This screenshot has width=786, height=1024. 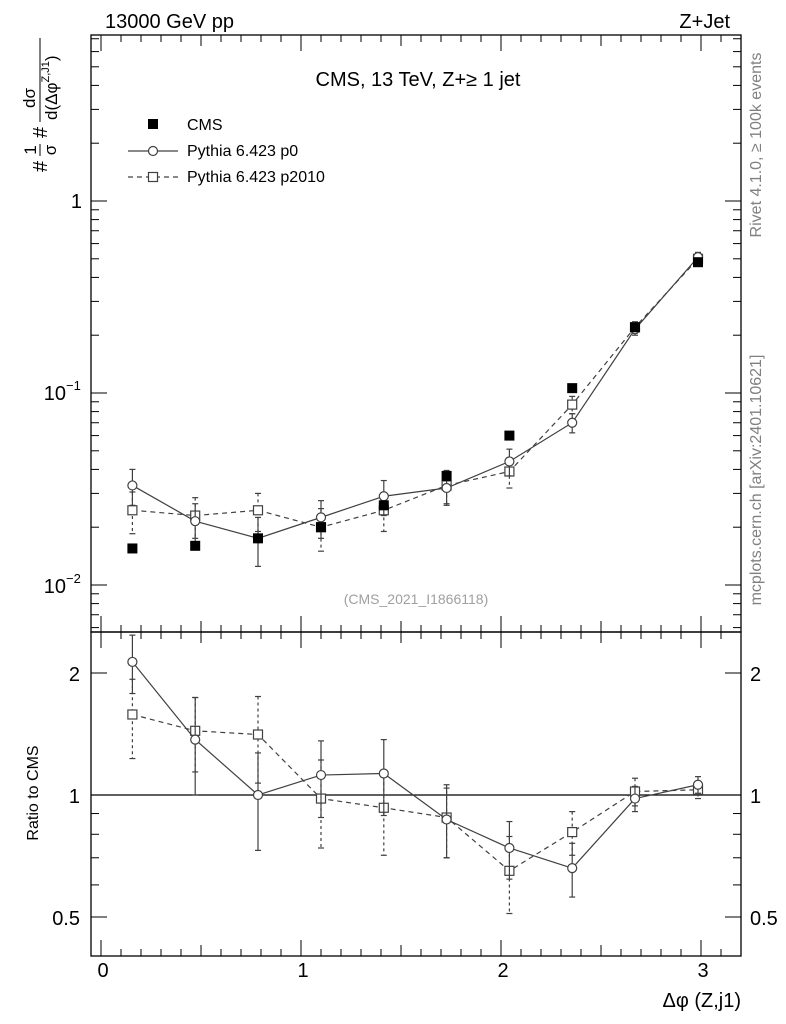 I want to click on main-ytick-label-1: 1, so click(x=76, y=202).